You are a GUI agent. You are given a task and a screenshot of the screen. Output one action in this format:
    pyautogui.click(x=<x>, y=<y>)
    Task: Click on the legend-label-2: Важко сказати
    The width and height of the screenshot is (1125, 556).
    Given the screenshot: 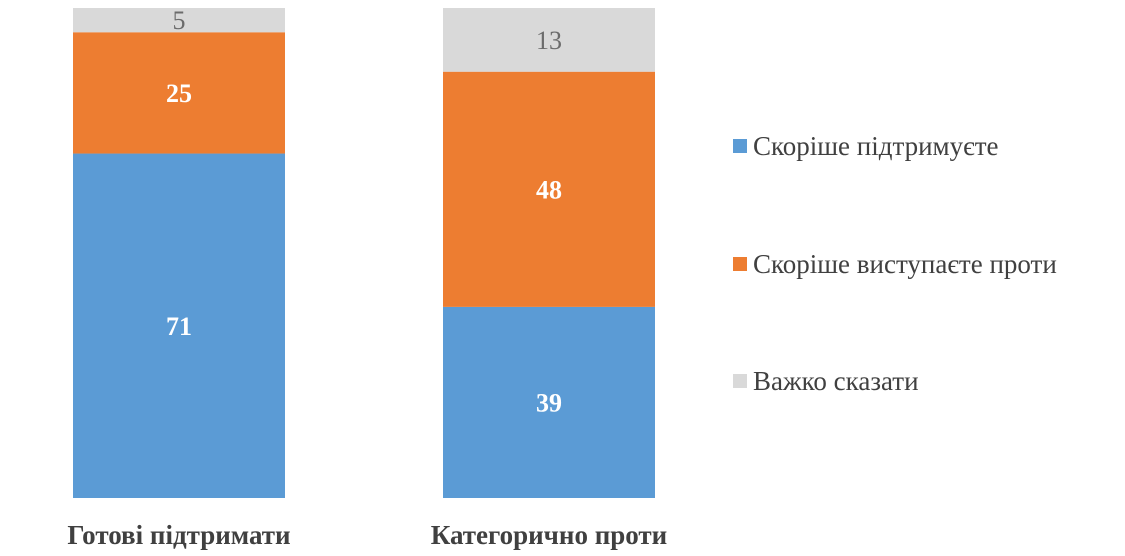 What is the action you would take?
    pyautogui.click(x=836, y=381)
    